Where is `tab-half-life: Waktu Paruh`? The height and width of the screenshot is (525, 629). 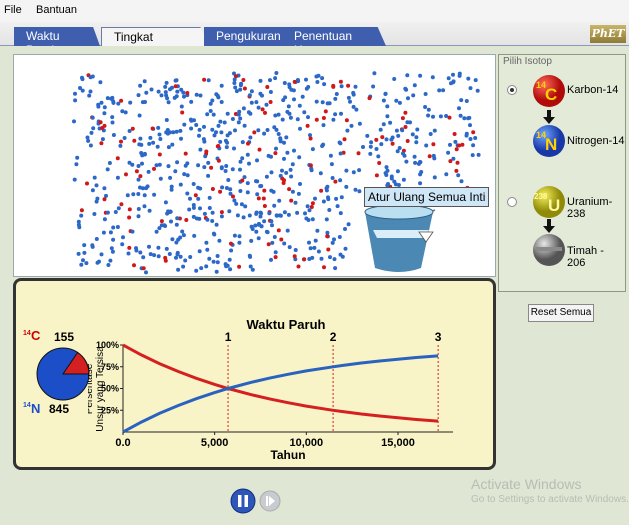 tab-half-life: Waktu Paruh is located at coordinates (57, 36).